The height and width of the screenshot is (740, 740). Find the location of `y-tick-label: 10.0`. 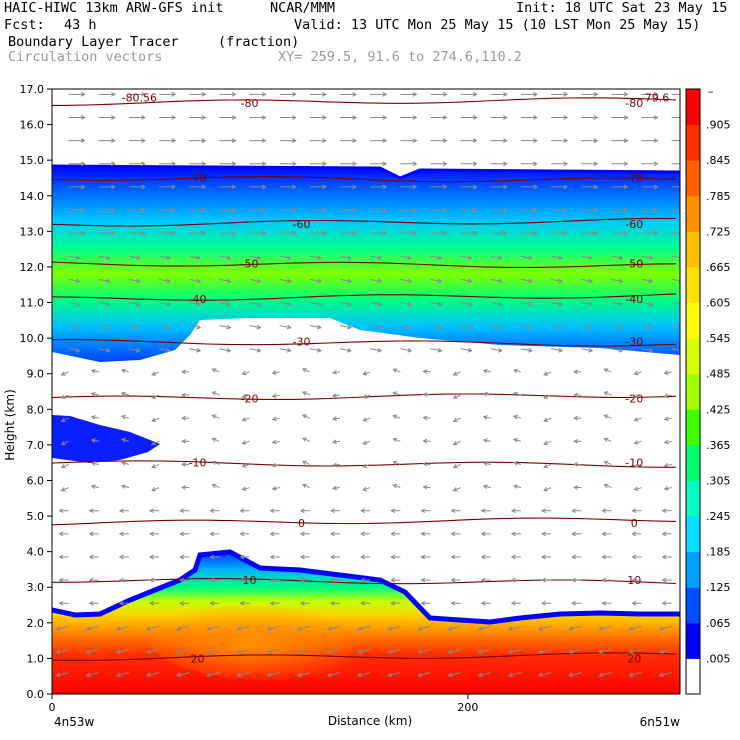

y-tick-label: 10.0 is located at coordinates (32, 338).